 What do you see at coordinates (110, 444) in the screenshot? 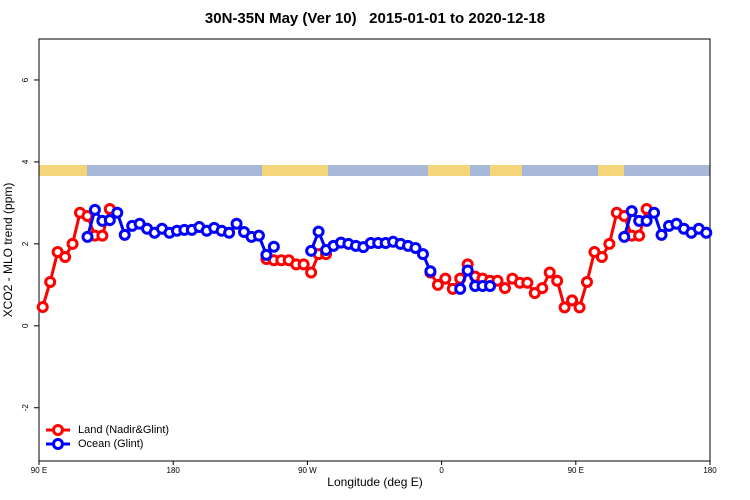
I see `legend-label: Ocean (Glint)` at bounding box center [110, 444].